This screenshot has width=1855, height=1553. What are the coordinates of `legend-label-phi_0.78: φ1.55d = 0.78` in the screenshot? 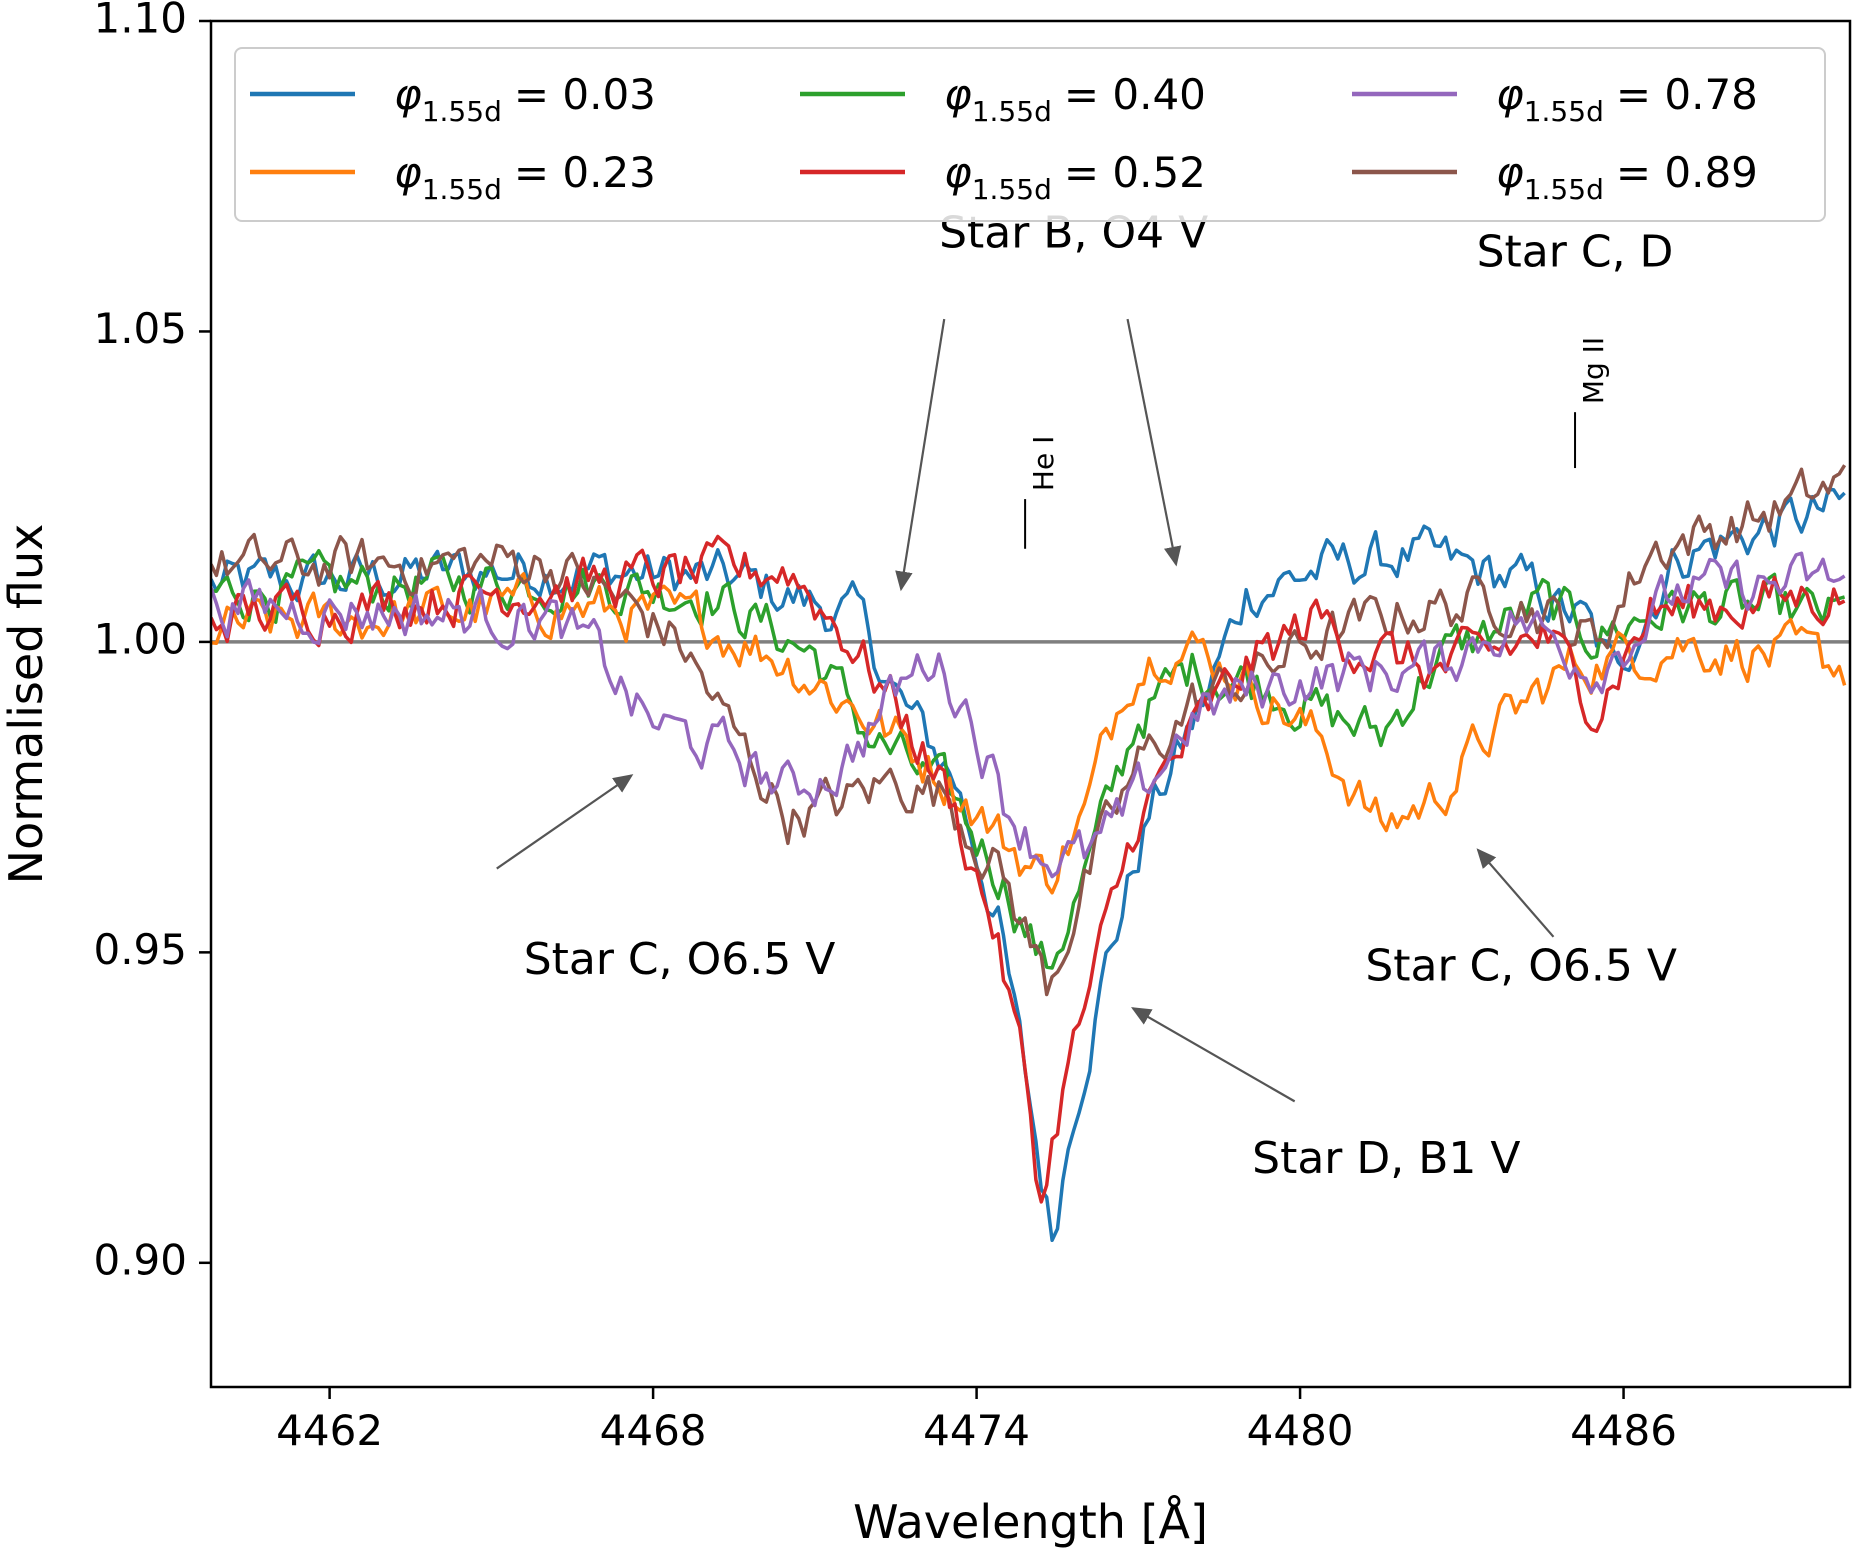 It's located at (1627, 99).